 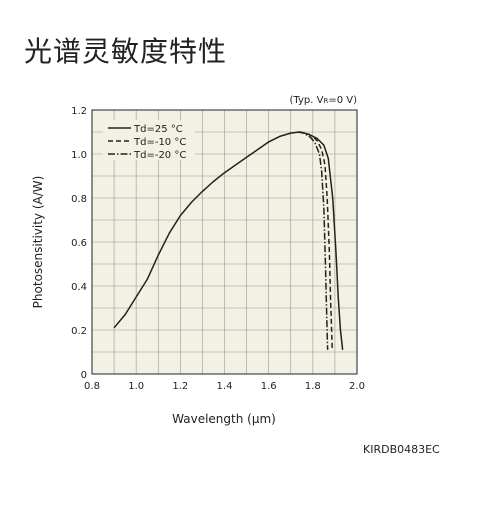 I want to click on legend-label-minus20: Td=-20 °C, so click(x=159, y=155).